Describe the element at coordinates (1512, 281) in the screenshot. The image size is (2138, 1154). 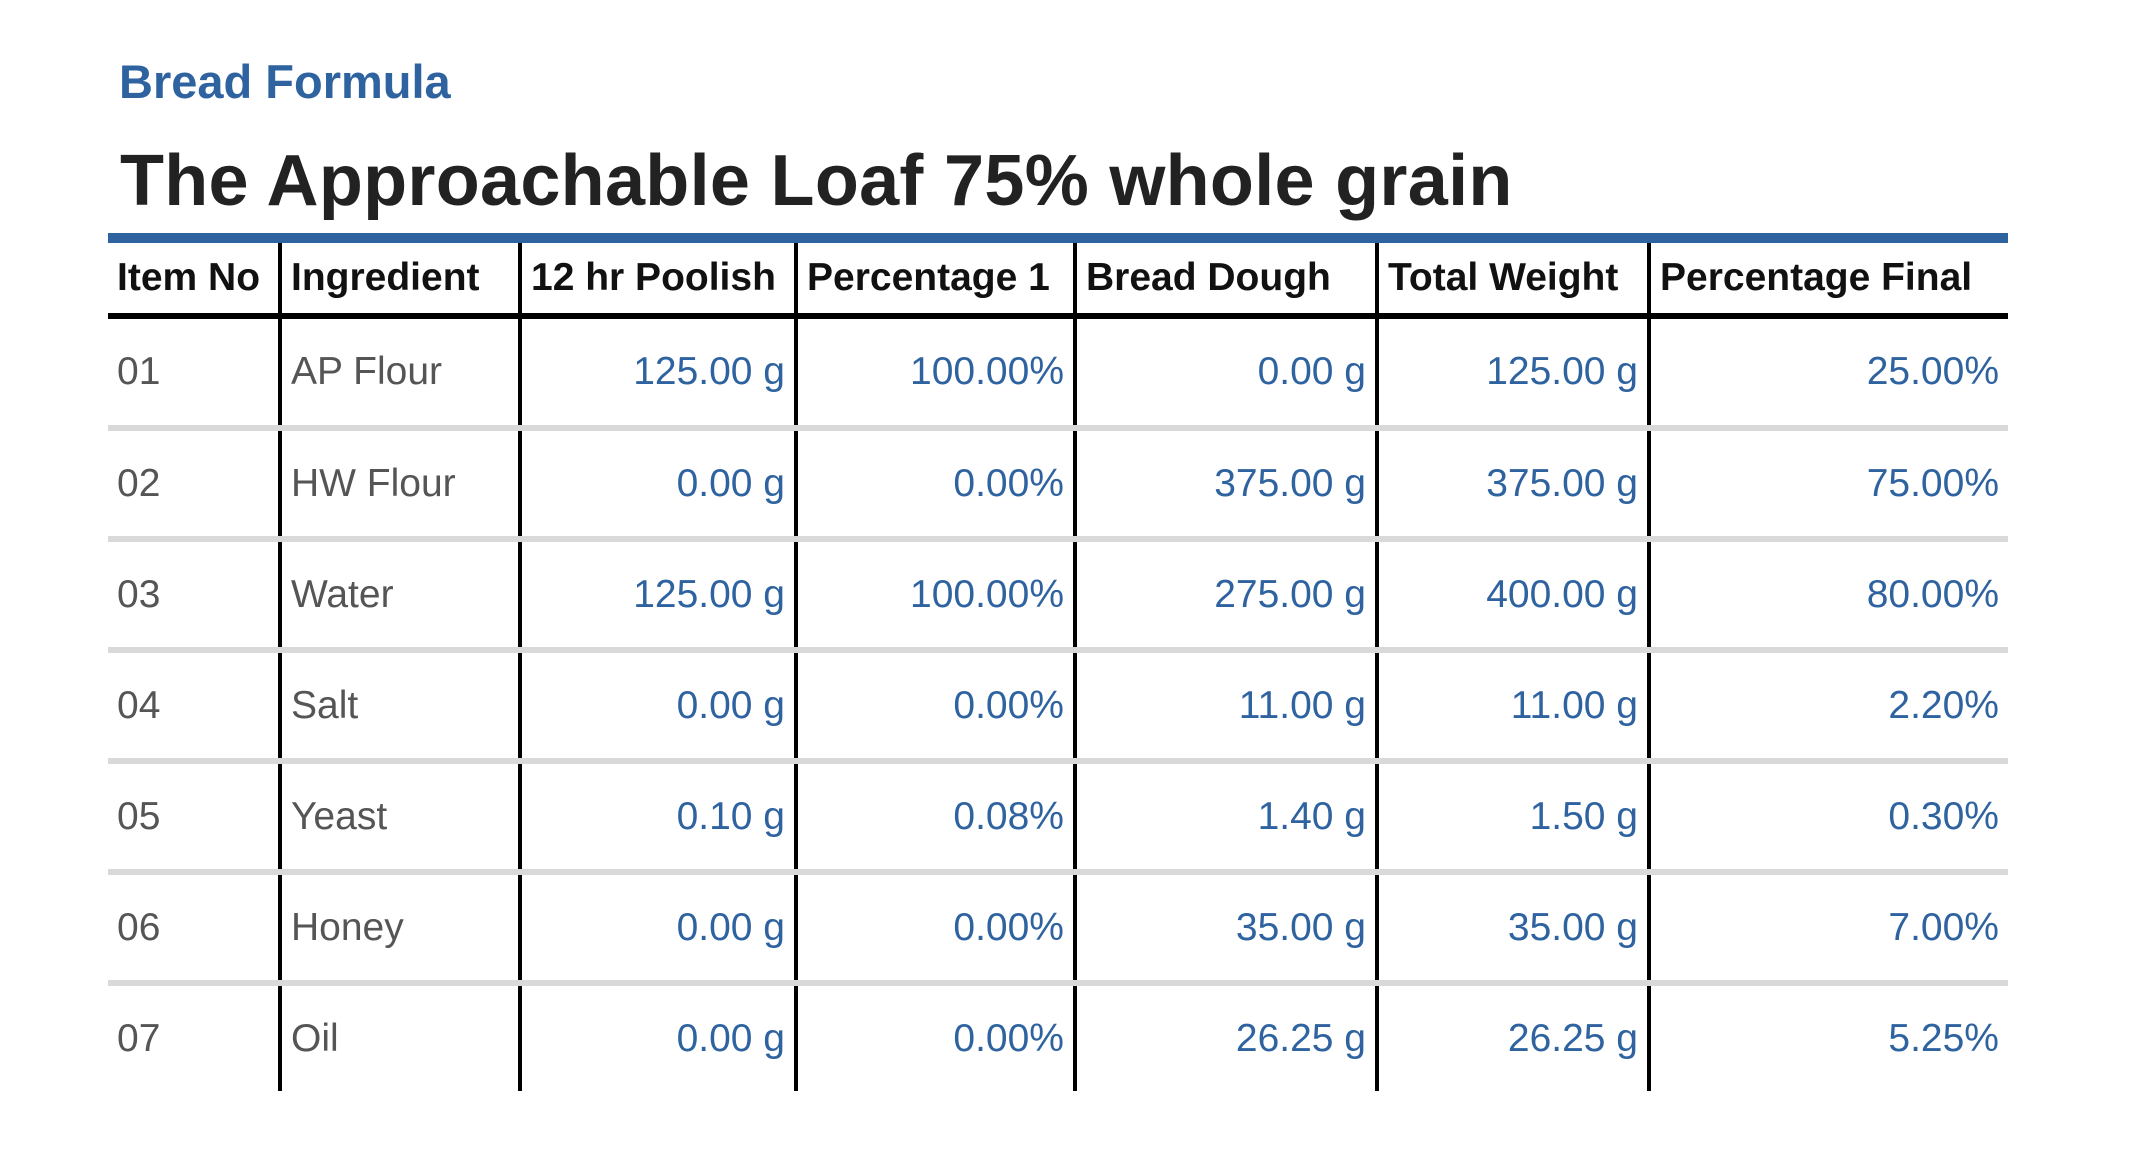
I see `column-header-total-weight: Total Weight` at that location.